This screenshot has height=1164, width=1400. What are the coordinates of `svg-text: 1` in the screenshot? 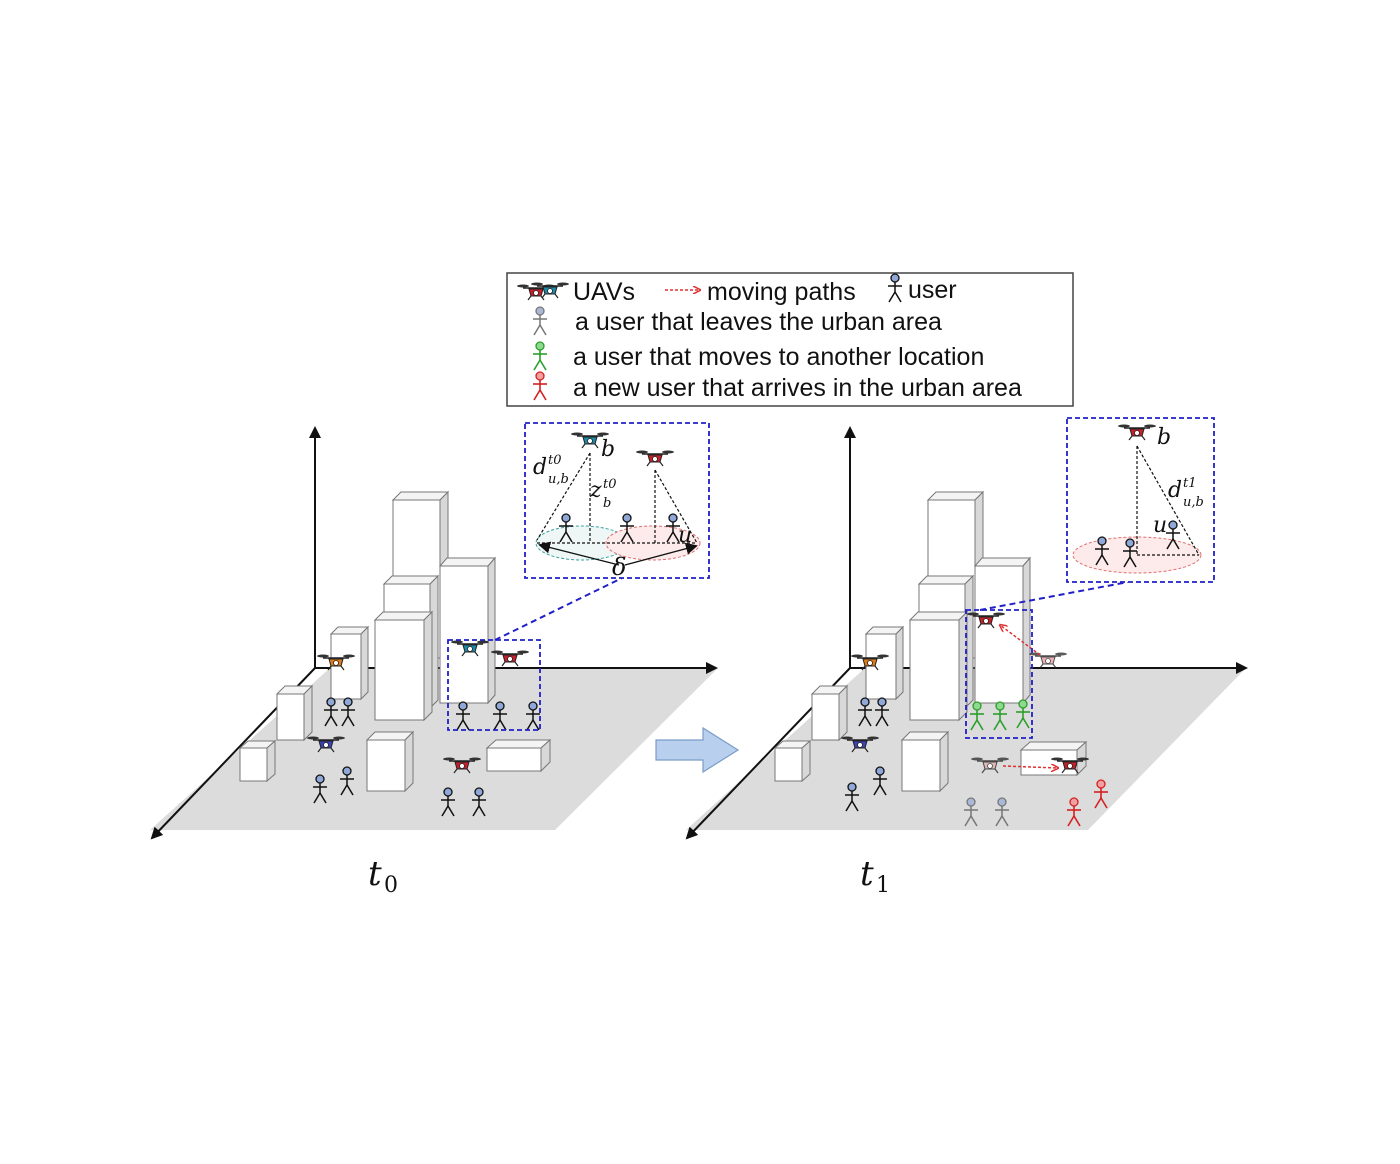 It's located at (883, 885).